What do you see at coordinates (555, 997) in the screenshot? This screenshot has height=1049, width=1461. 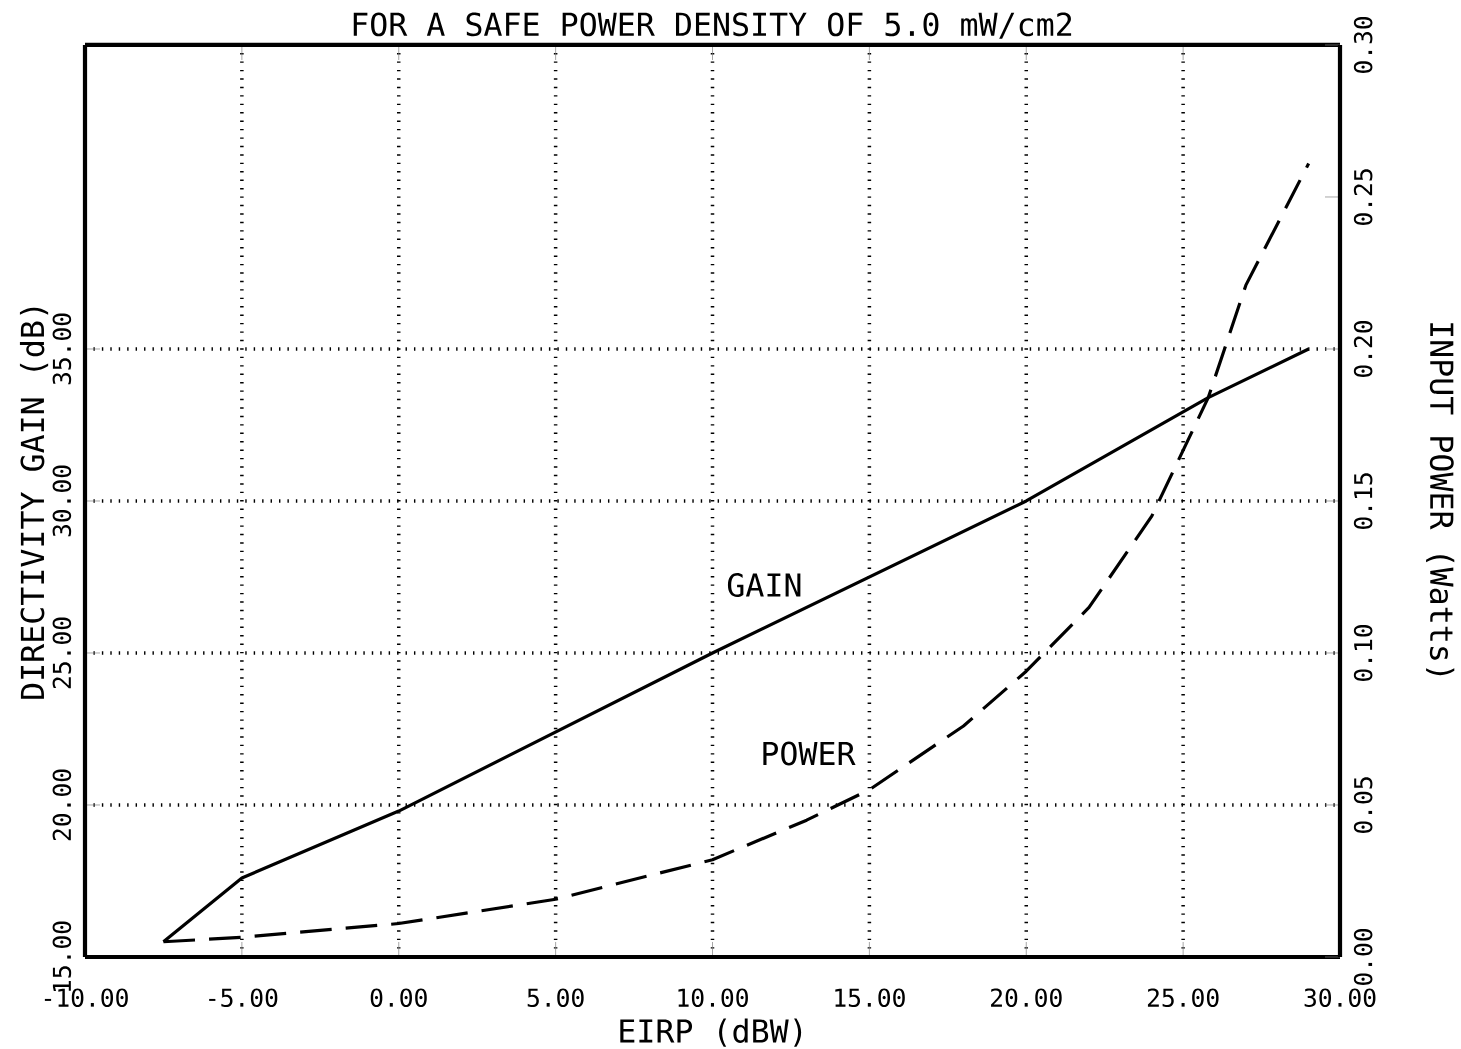 I see `x-tick-label: 5.00` at bounding box center [555, 997].